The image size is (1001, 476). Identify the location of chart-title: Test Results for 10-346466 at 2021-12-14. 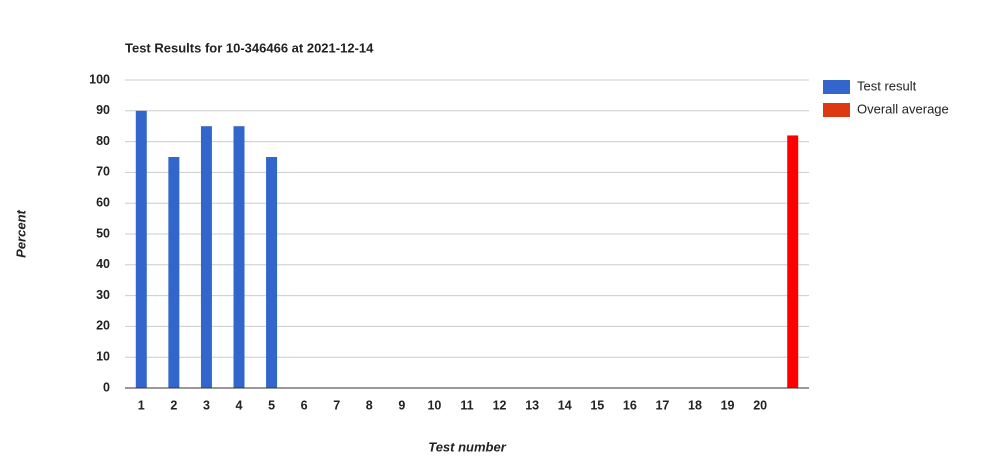
(249, 47).